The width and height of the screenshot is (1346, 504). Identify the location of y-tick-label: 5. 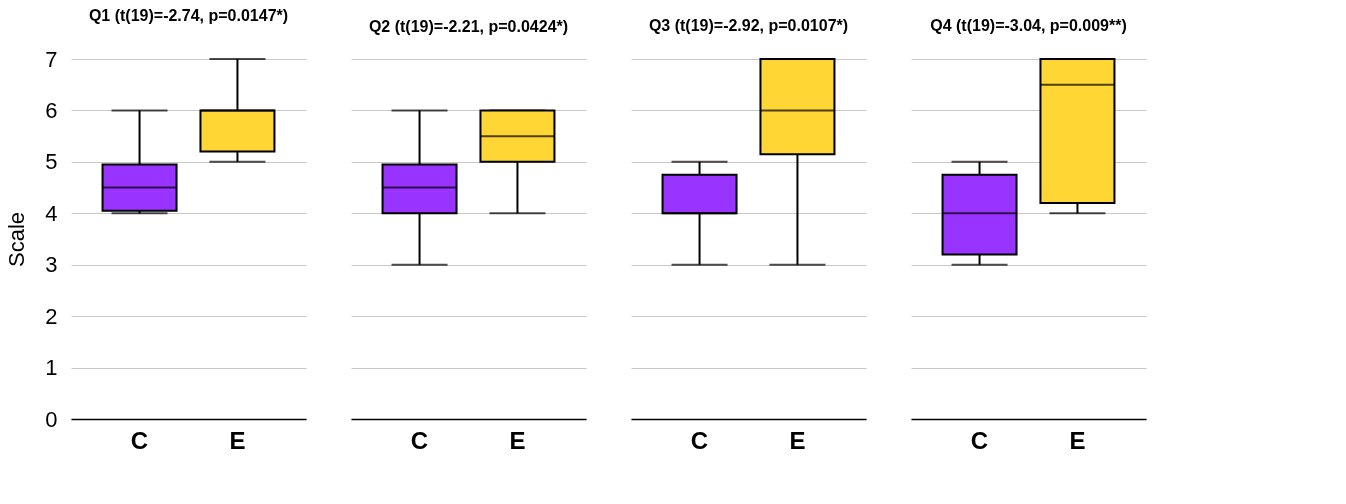
(51, 162).